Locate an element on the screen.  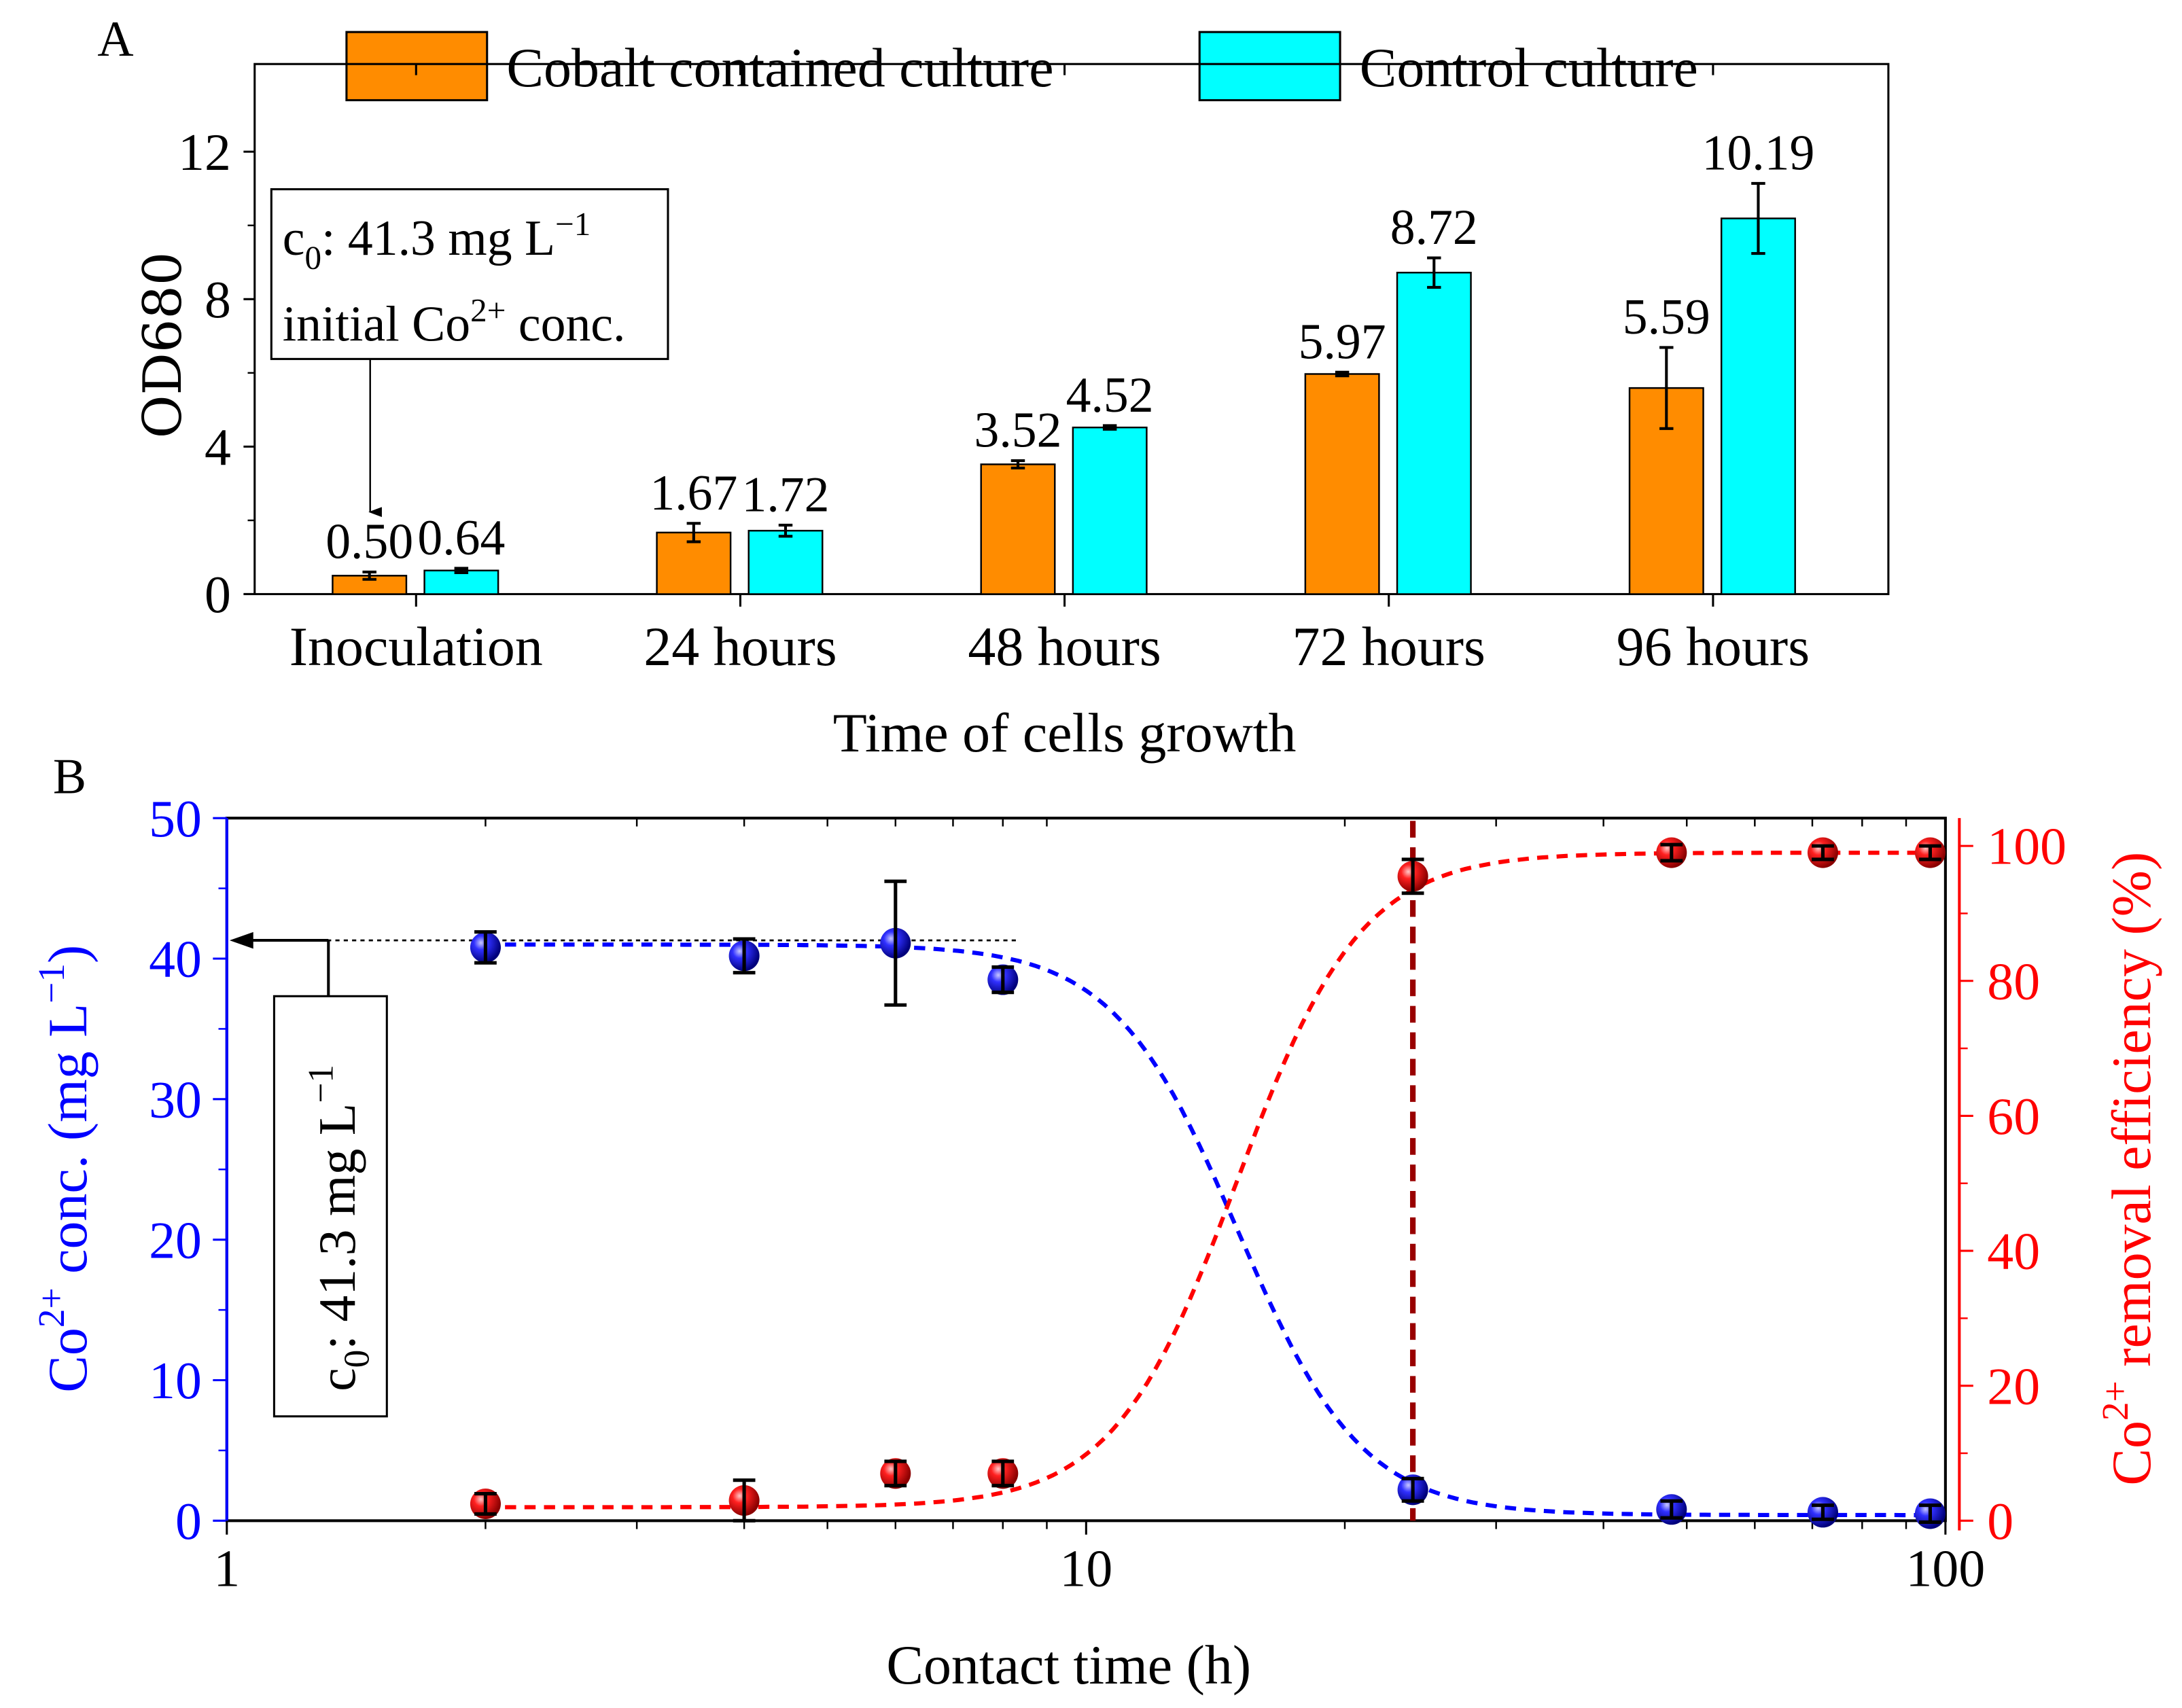
y-tick-label: 4 is located at coordinates (218, 447).